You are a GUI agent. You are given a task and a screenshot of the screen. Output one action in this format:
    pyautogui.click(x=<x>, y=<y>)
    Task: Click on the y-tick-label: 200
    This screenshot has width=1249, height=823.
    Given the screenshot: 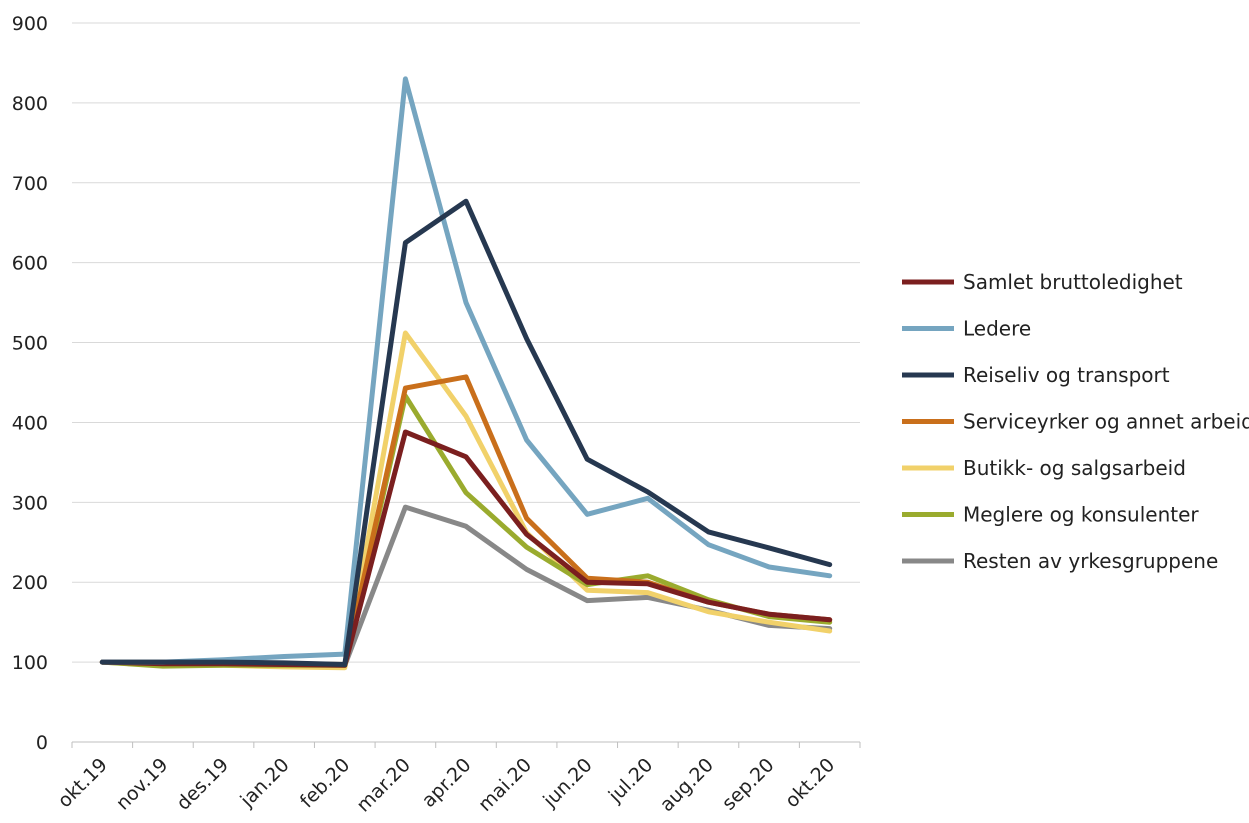 What is the action you would take?
    pyautogui.click(x=30, y=583)
    